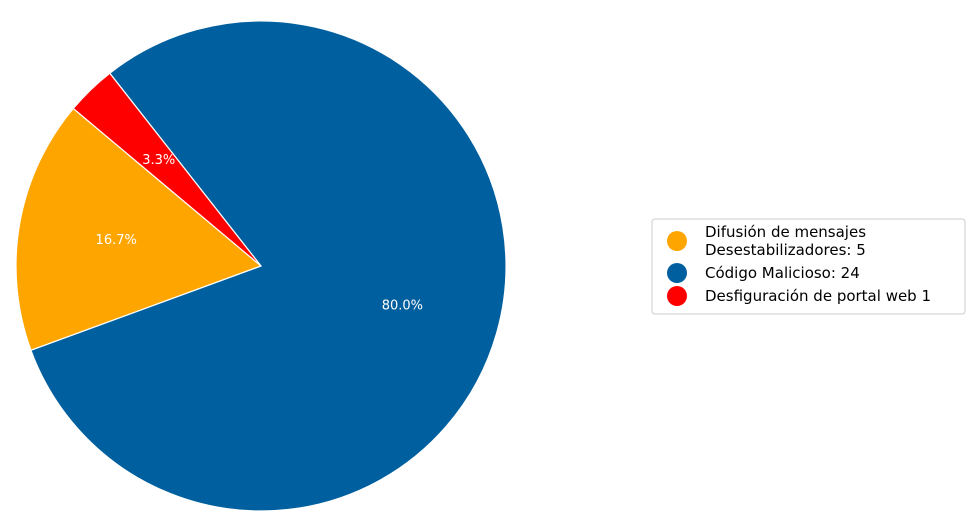 This screenshot has height=518, width=974. I want to click on slice-label: 80.0%, so click(402, 306).